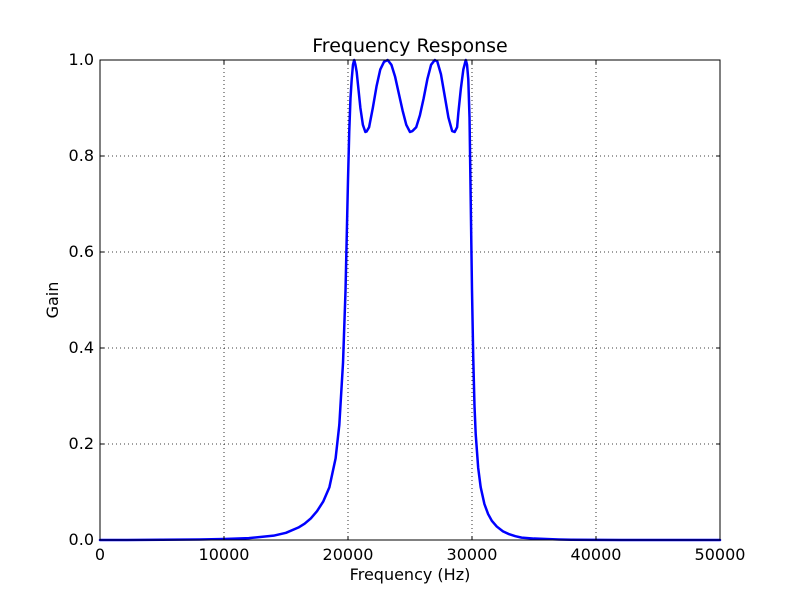 The width and height of the screenshot is (800, 604). What do you see at coordinates (720, 554) in the screenshot?
I see `x-tick-label: 50000` at bounding box center [720, 554].